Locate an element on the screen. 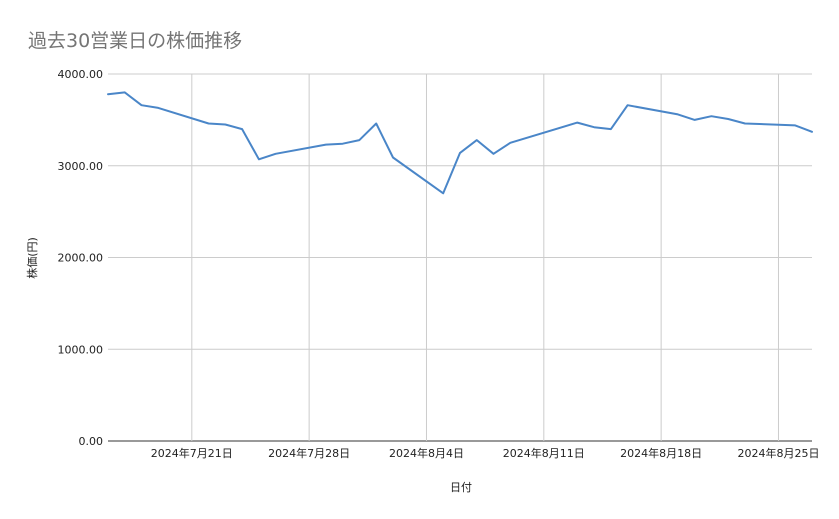 This screenshot has width=839, height=519. y-tick-label: 0.00 is located at coordinates (91, 441).